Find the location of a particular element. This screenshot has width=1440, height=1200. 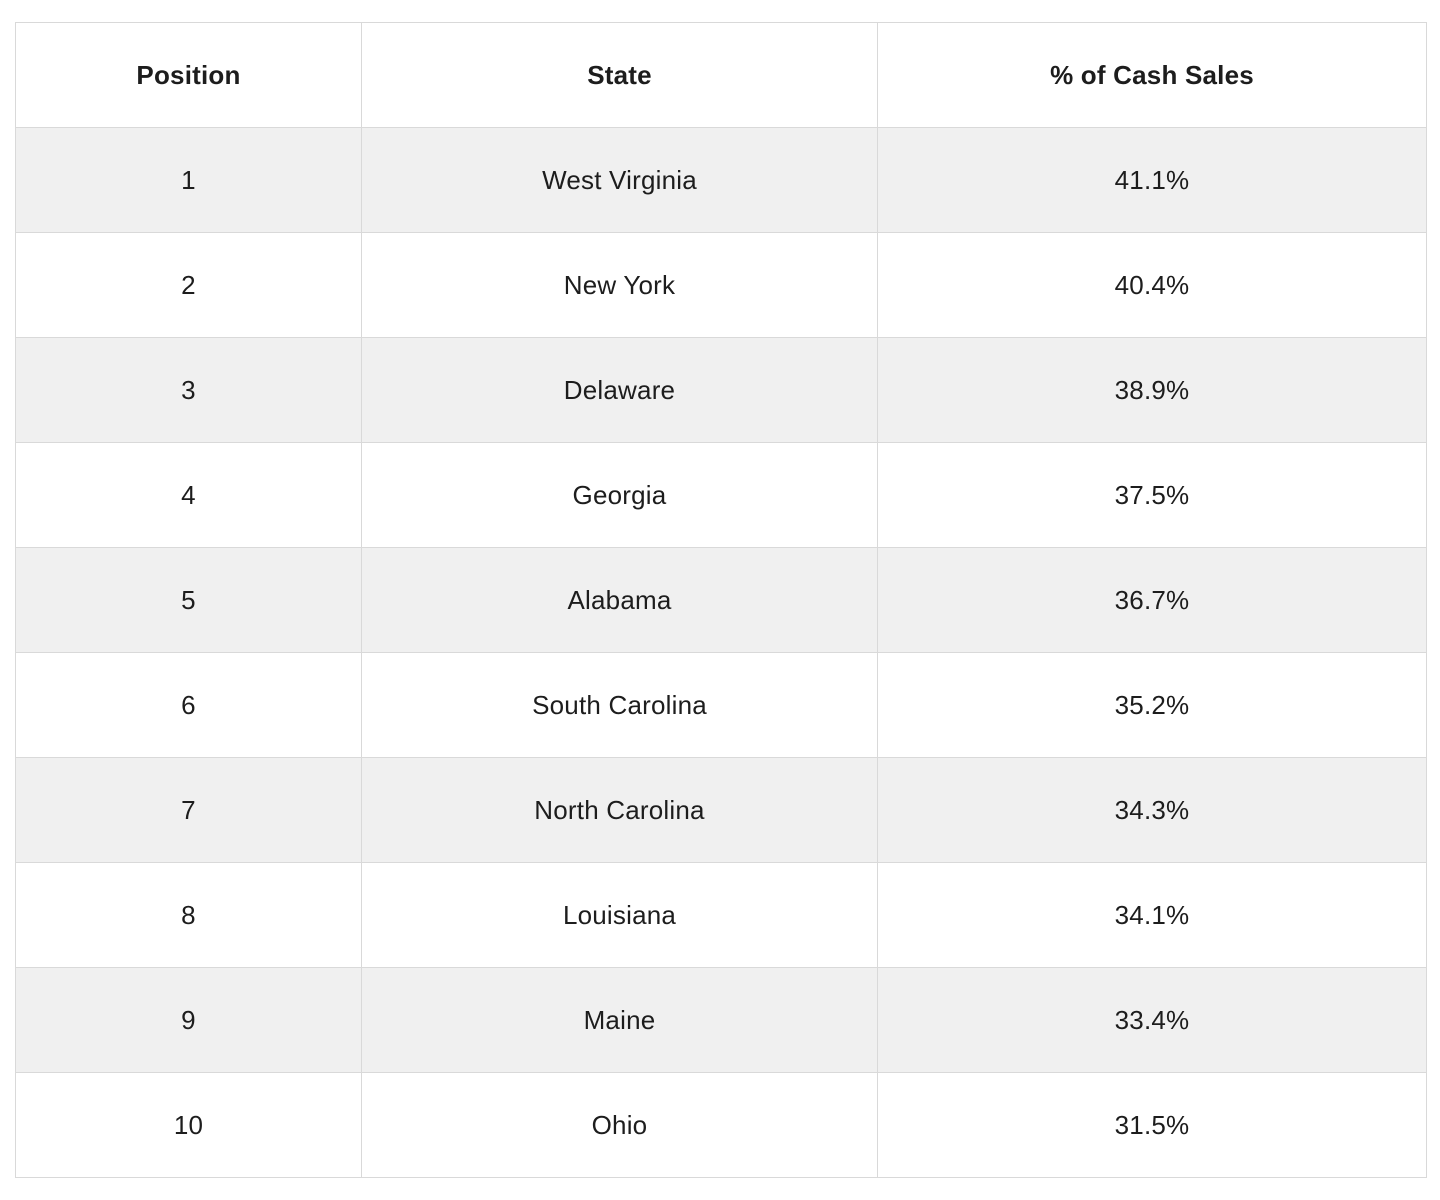

position-cell: 5 is located at coordinates (188, 600).